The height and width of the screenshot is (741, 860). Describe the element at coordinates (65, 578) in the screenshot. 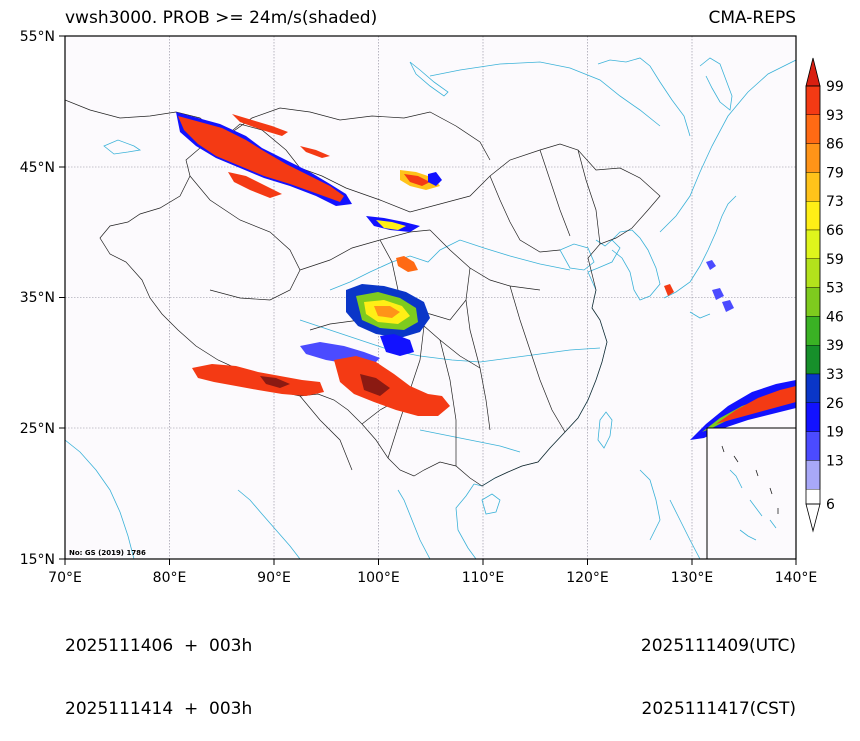

I see `lon-label-70: 70°E` at that location.